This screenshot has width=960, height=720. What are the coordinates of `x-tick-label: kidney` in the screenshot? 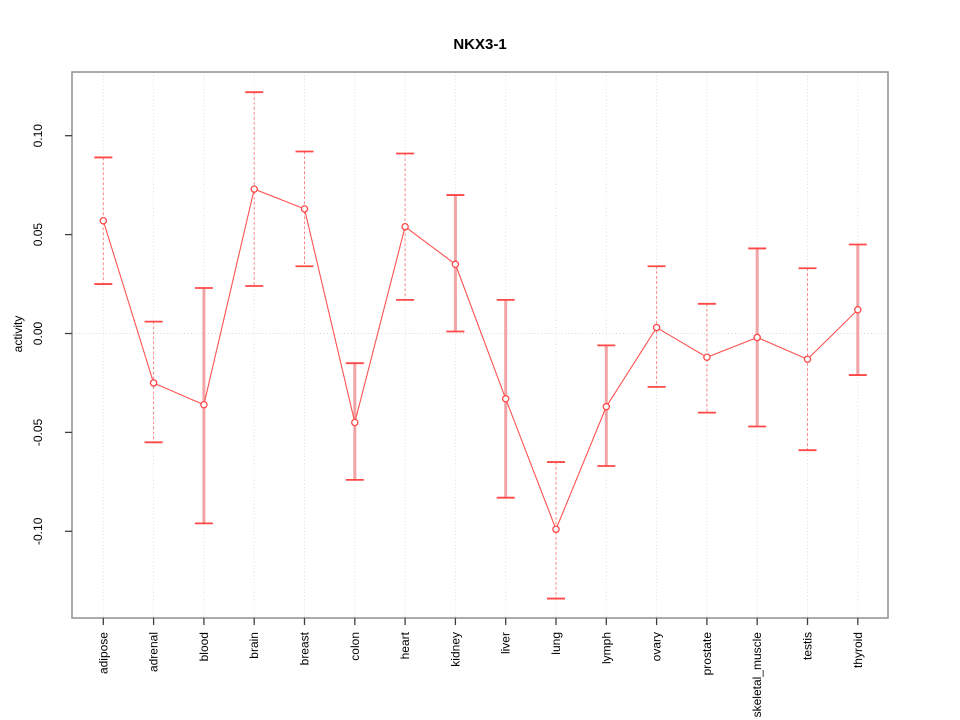 It's located at (455, 649).